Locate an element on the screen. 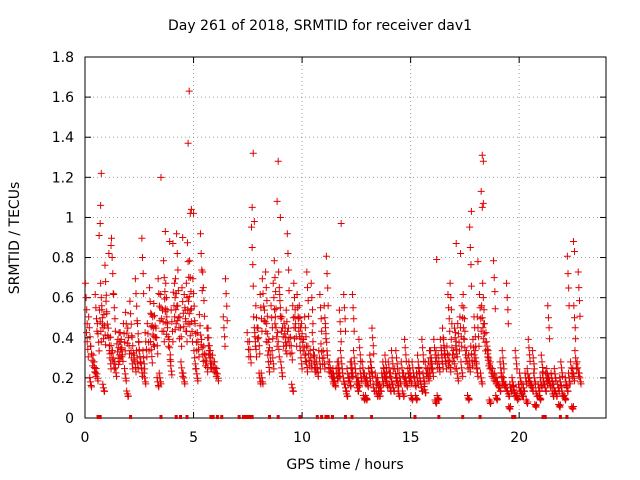  x-axis-label: GPS time / hours is located at coordinates (345, 465).